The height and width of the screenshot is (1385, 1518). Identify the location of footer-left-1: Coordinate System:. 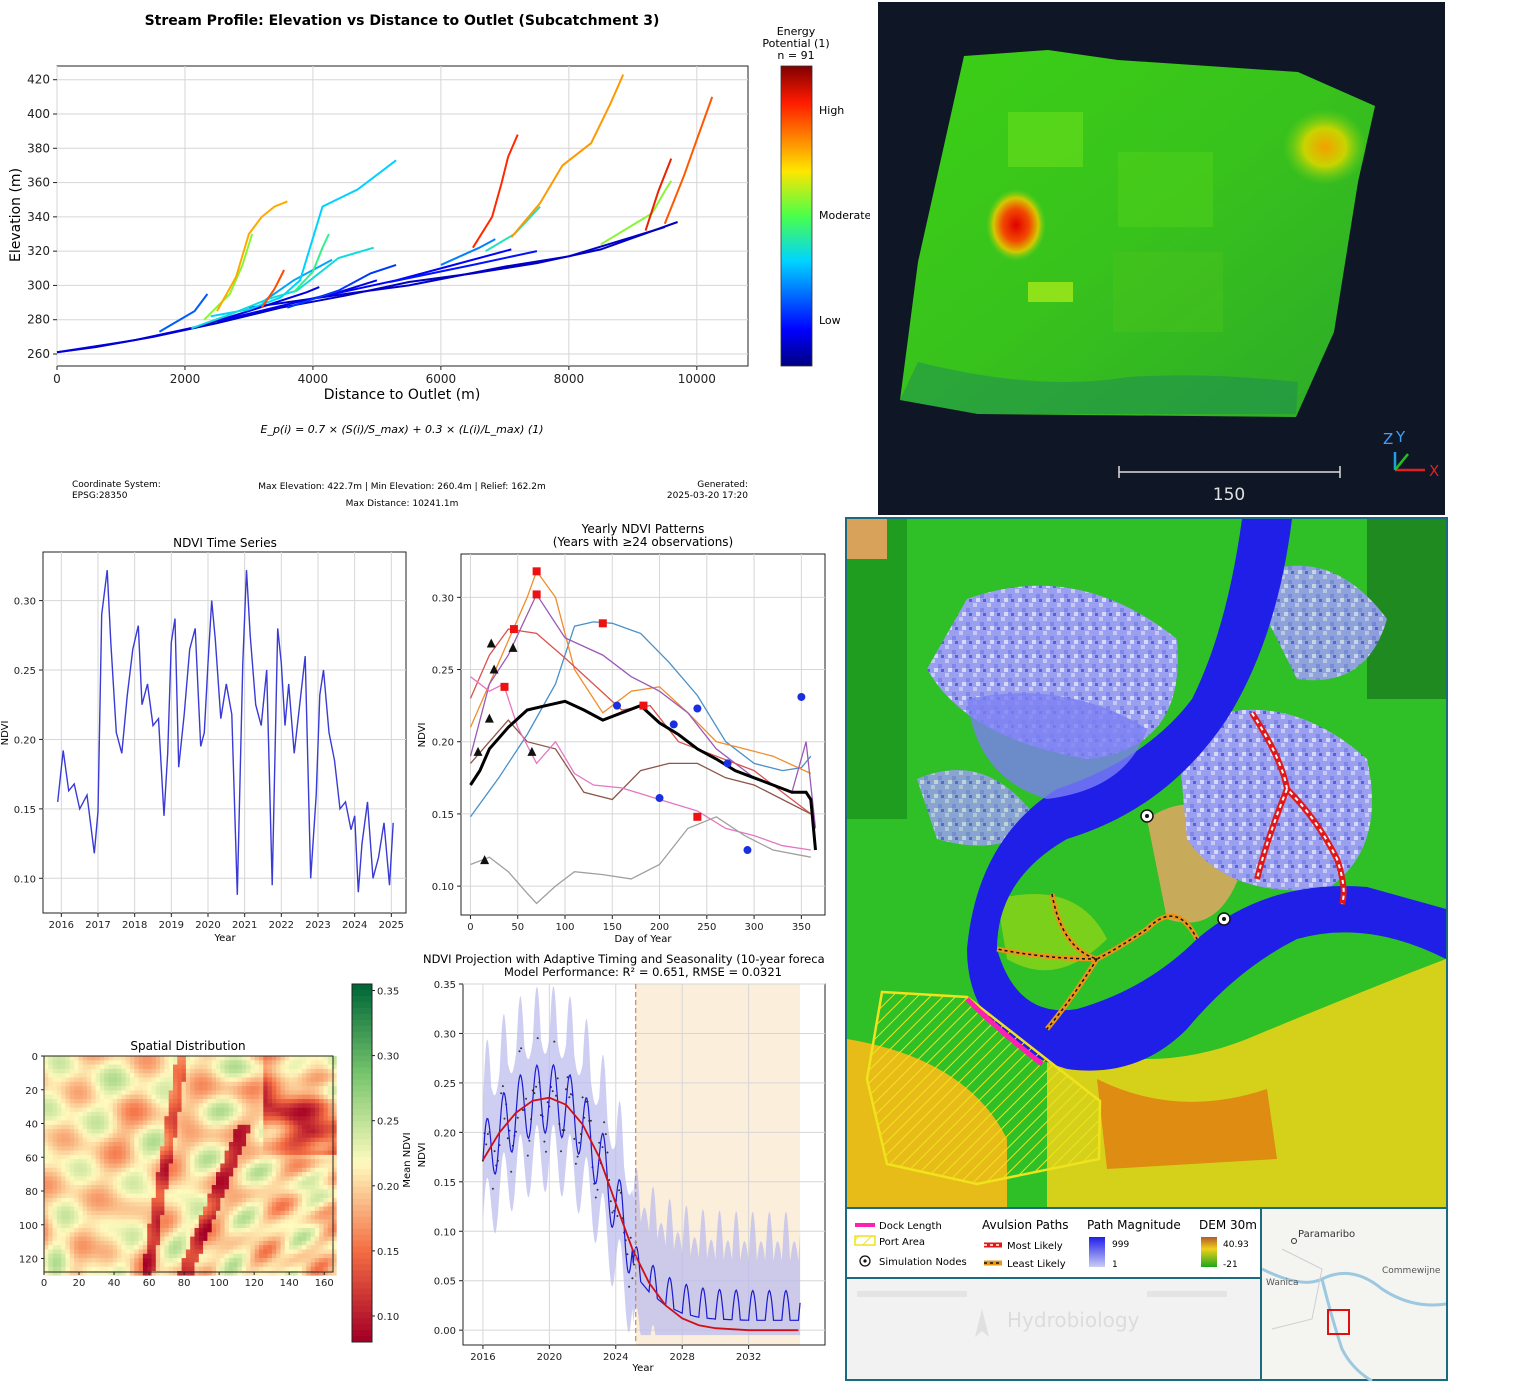
(116, 485).